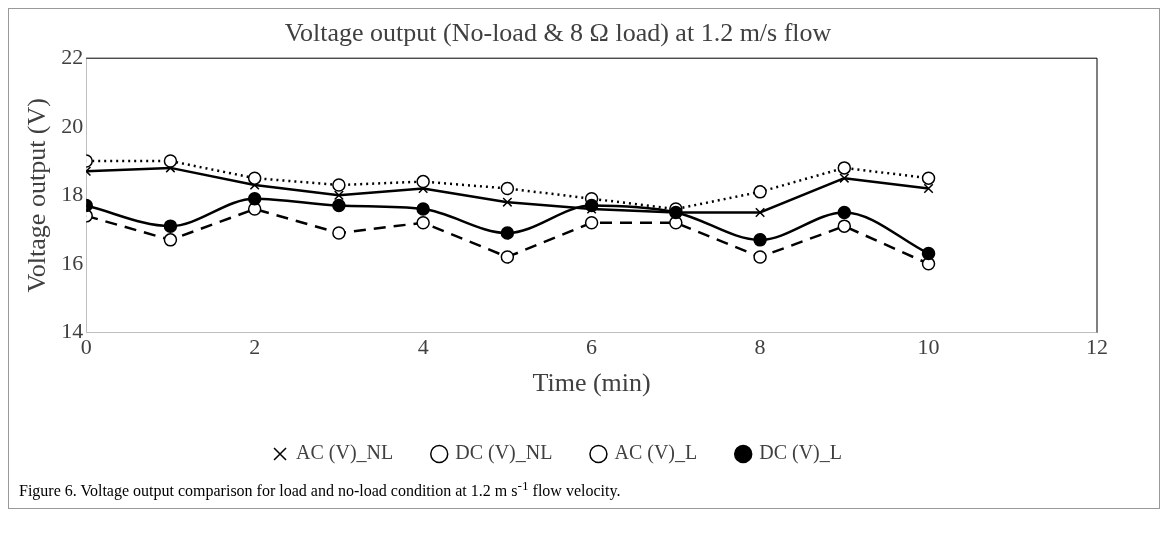  What do you see at coordinates (72, 262) in the screenshot?
I see `y-tick-label: 16` at bounding box center [72, 262].